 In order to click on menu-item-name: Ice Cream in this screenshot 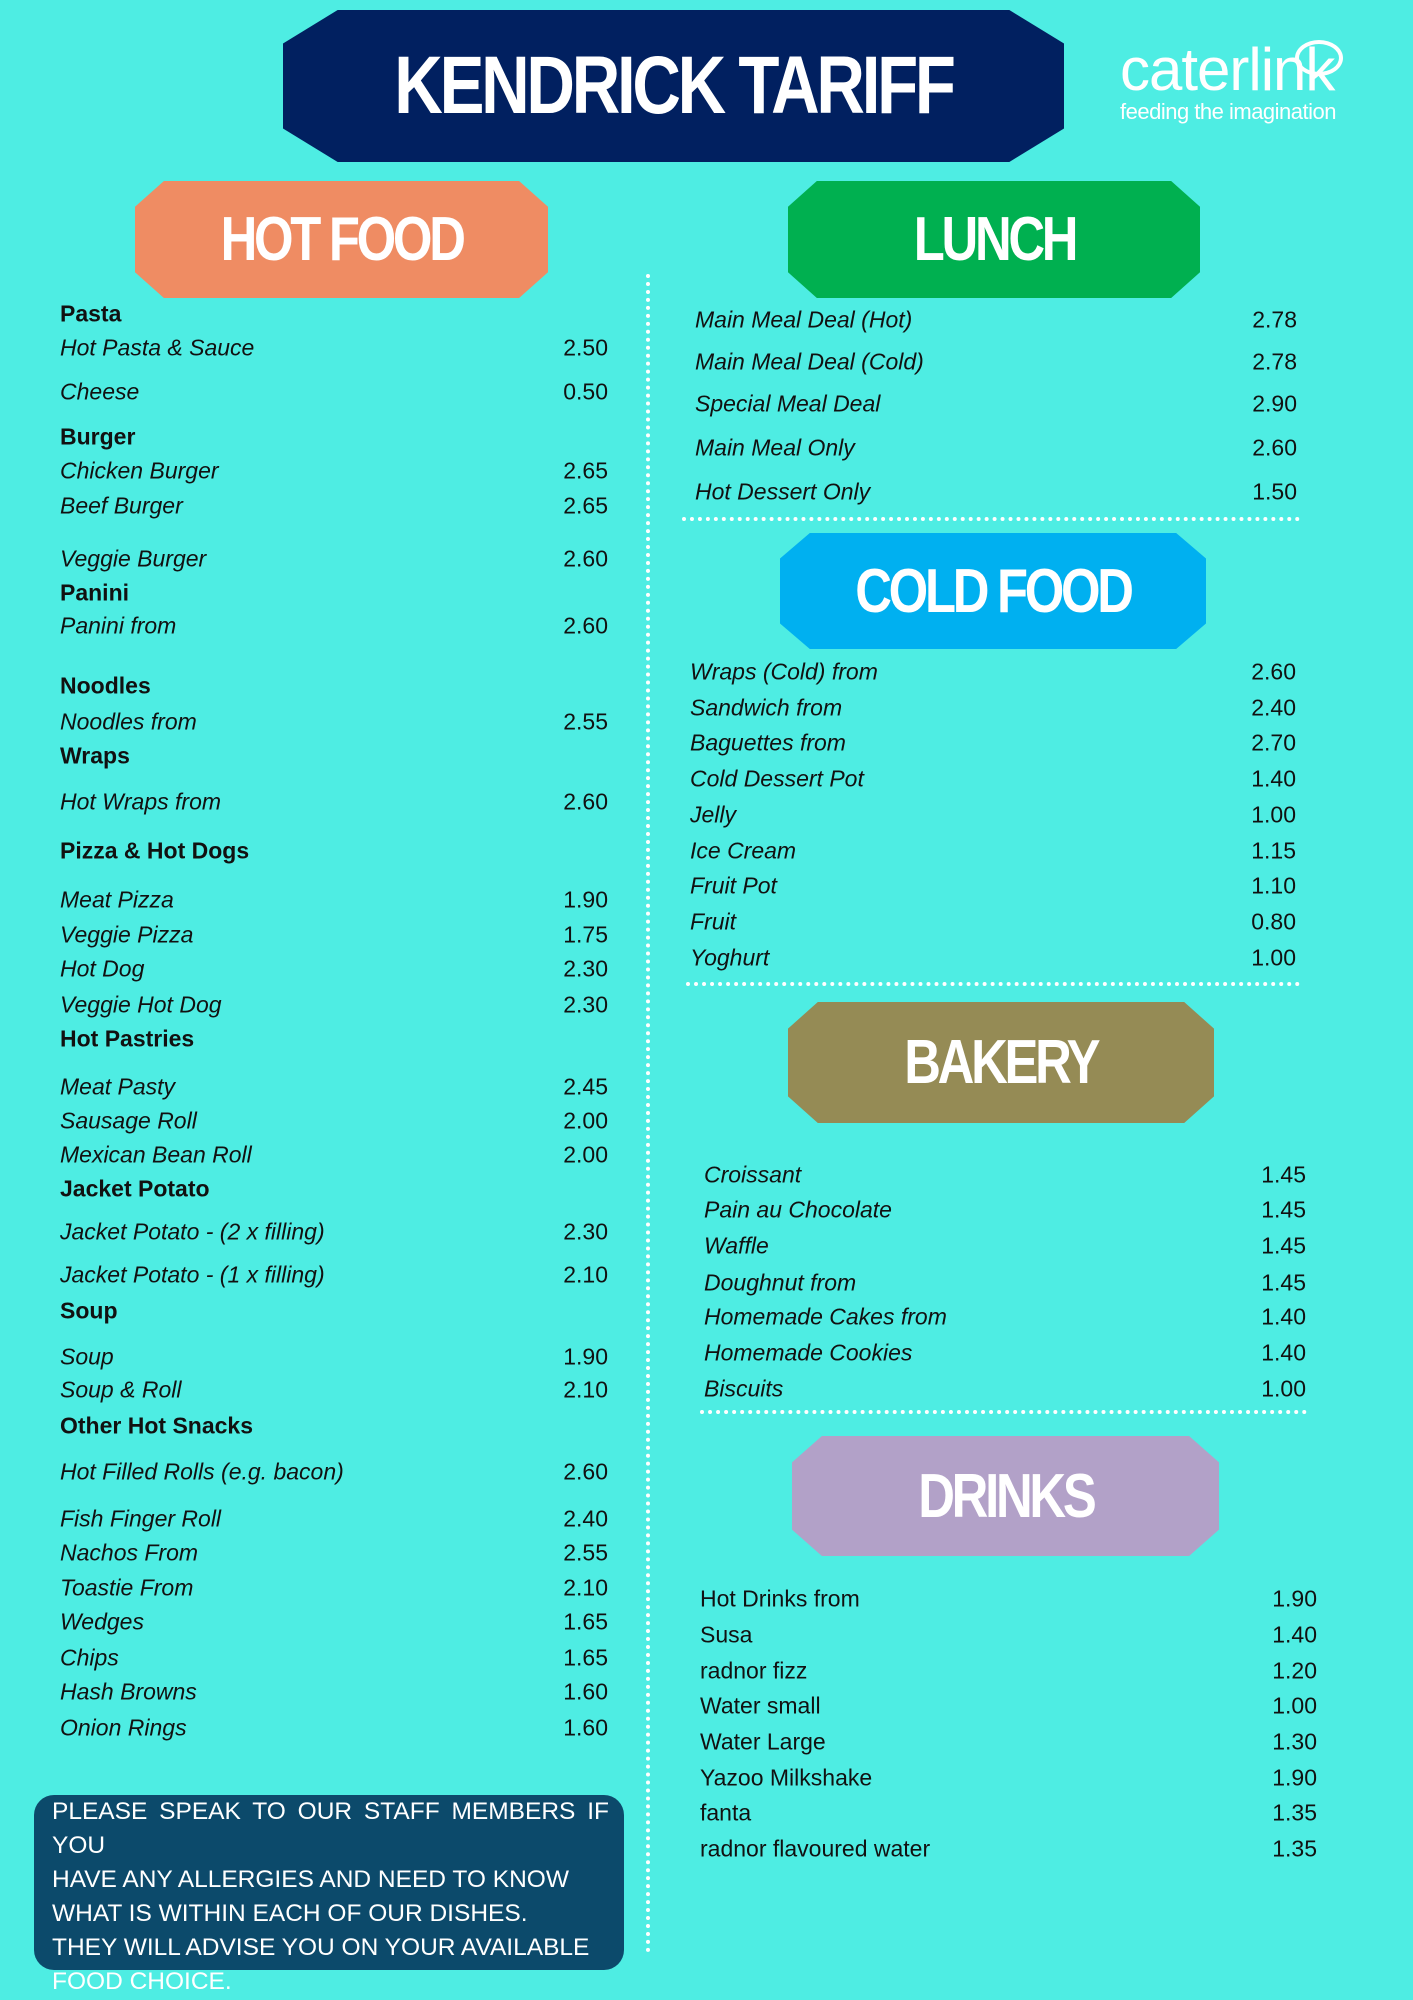, I will do `click(743, 850)`.